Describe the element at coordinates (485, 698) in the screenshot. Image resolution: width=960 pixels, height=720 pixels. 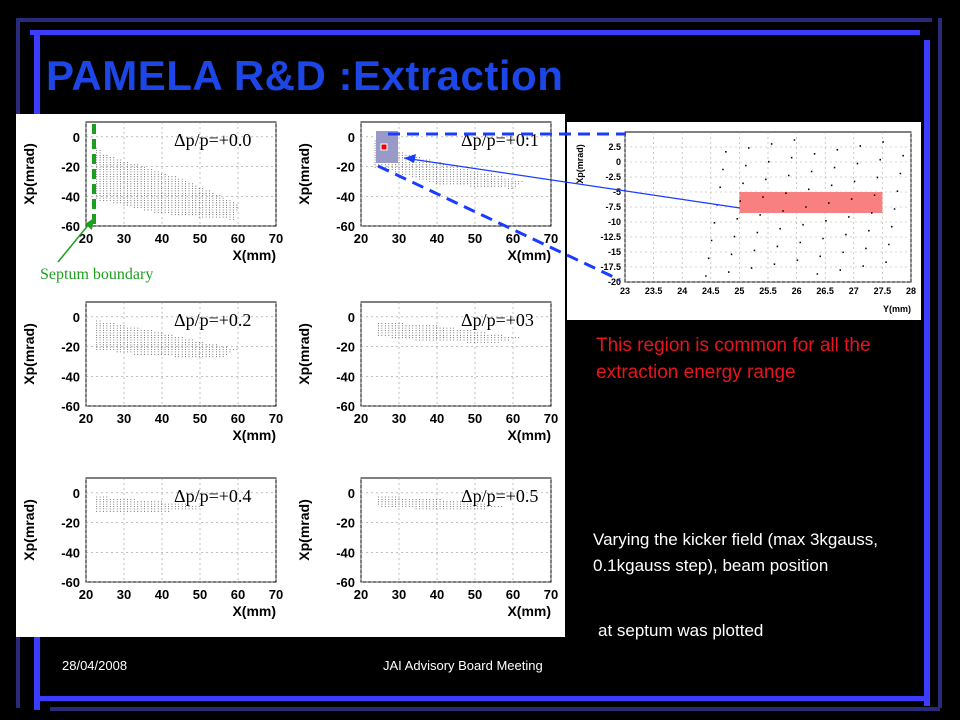
I see `frame-bar-bottom` at that location.